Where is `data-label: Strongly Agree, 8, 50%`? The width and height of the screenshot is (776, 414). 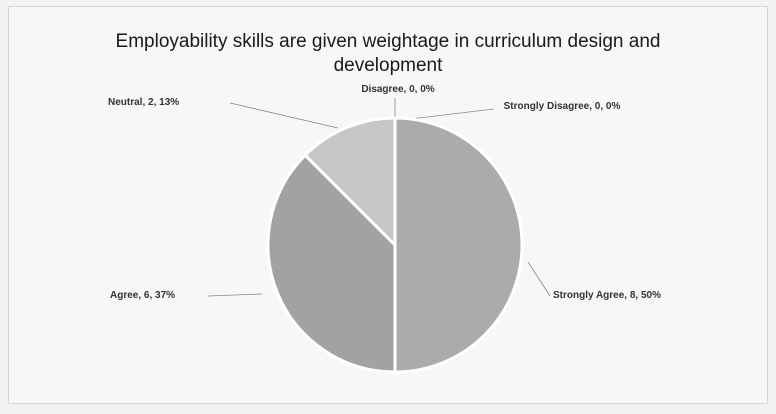
data-label: Strongly Agree, 8, 50% is located at coordinates (607, 295).